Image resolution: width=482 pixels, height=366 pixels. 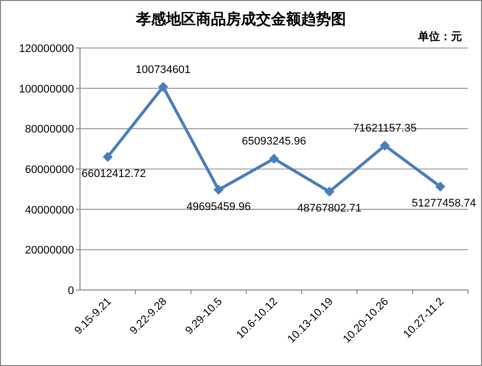 What do you see at coordinates (385, 128) in the screenshot?
I see `data-label: 71621157.35` at bounding box center [385, 128].